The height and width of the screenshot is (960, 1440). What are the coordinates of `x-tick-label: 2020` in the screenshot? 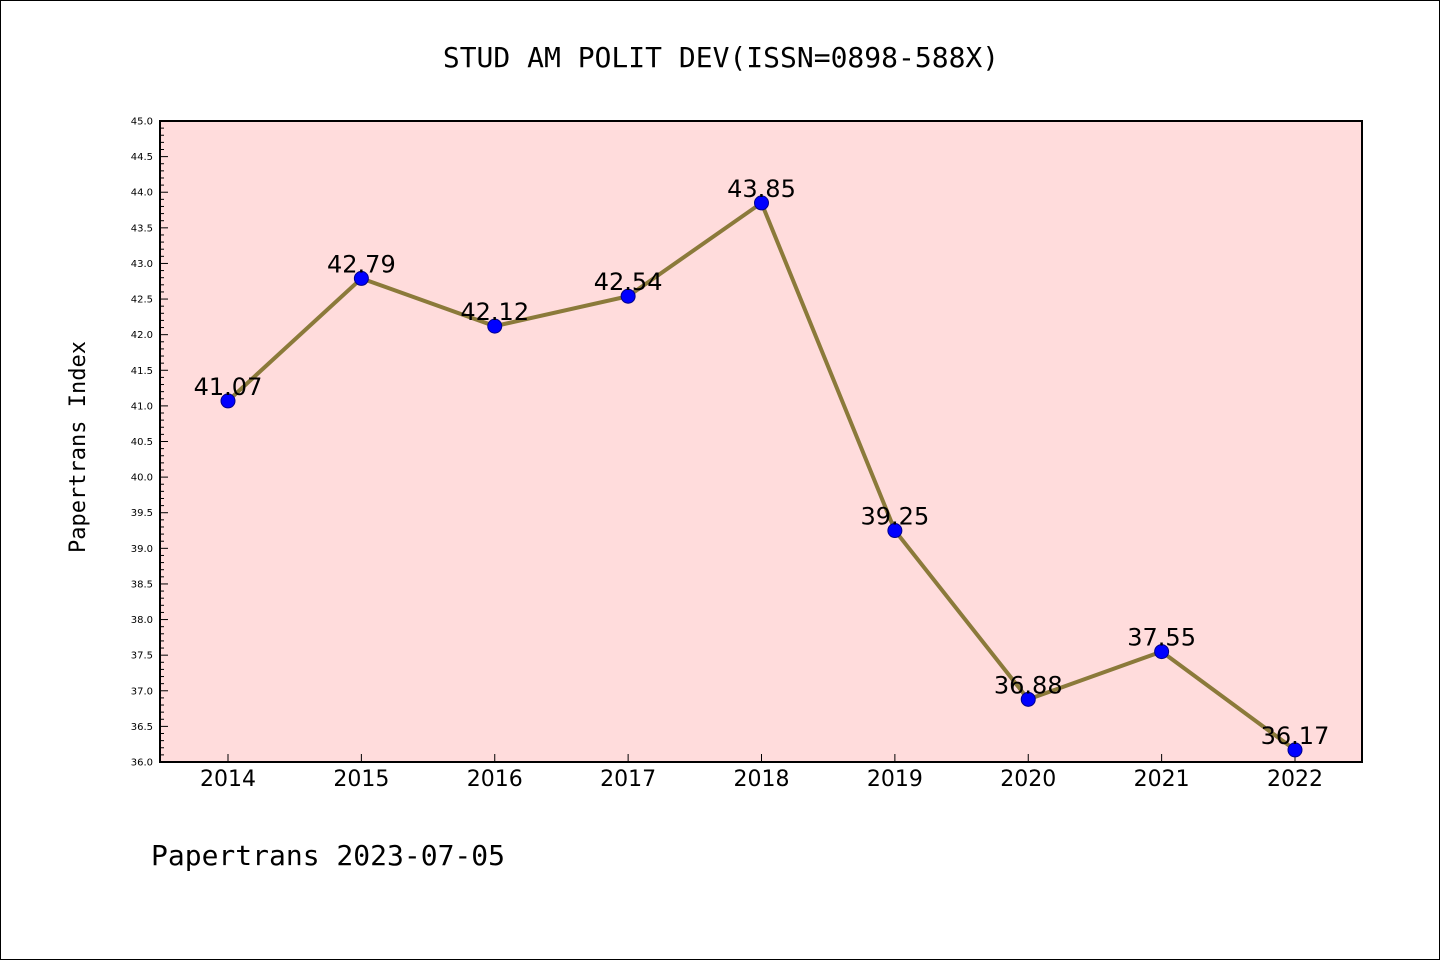 It's located at (1028, 779).